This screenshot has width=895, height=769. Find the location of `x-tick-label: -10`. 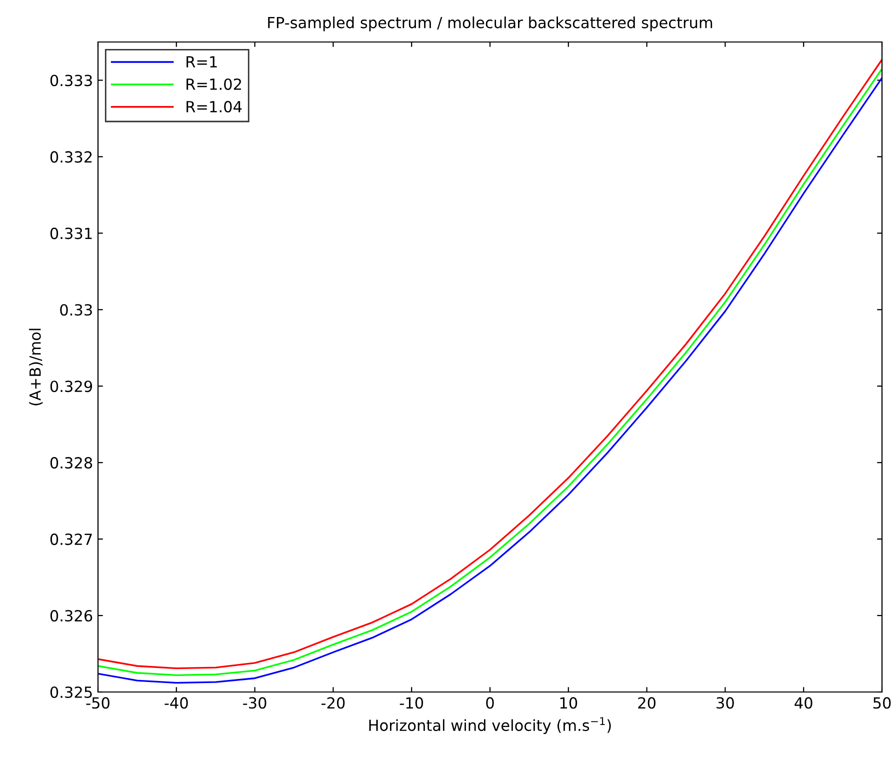

x-tick-label: -10 is located at coordinates (412, 703).